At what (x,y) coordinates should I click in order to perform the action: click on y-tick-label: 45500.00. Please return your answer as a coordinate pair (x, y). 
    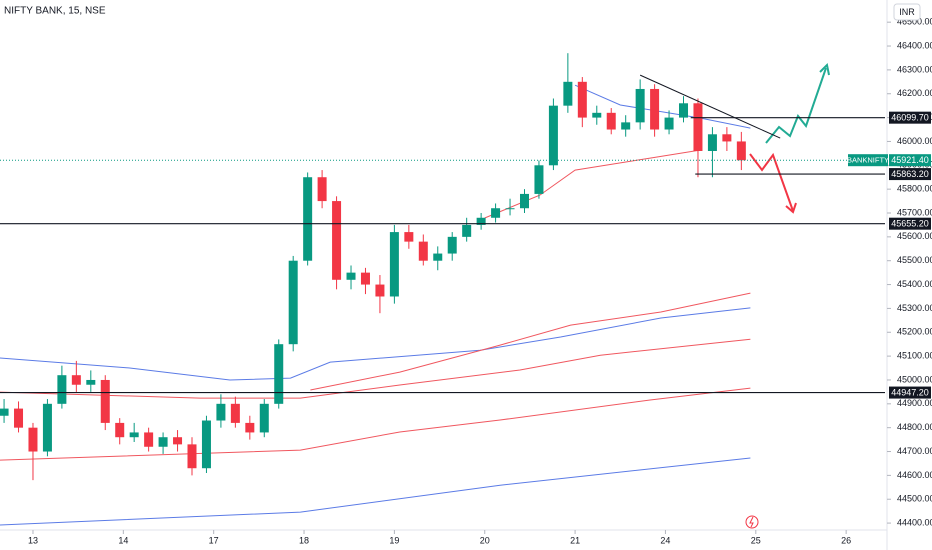
    Looking at the image, I should click on (914, 260).